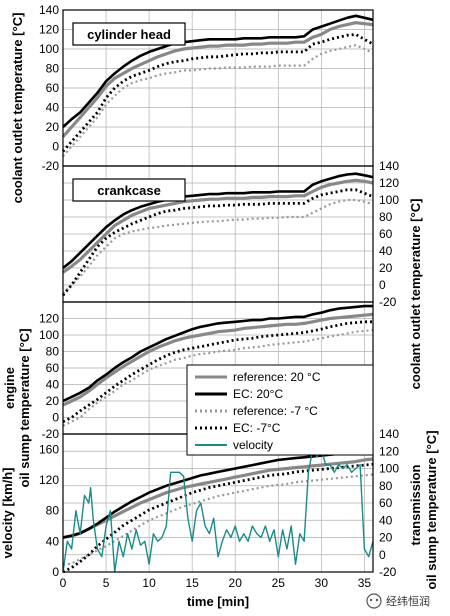 This screenshot has height=616, width=450. What do you see at coordinates (49, 480) in the screenshot?
I see `velocity-tick-label: 120` at bounding box center [49, 480].